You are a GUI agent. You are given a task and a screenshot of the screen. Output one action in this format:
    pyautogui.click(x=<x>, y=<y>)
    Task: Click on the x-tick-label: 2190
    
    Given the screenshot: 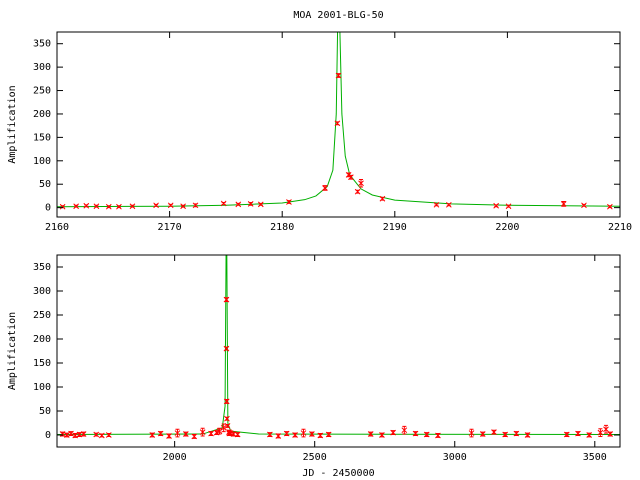 What is the action you would take?
    pyautogui.click(x=395, y=227)
    